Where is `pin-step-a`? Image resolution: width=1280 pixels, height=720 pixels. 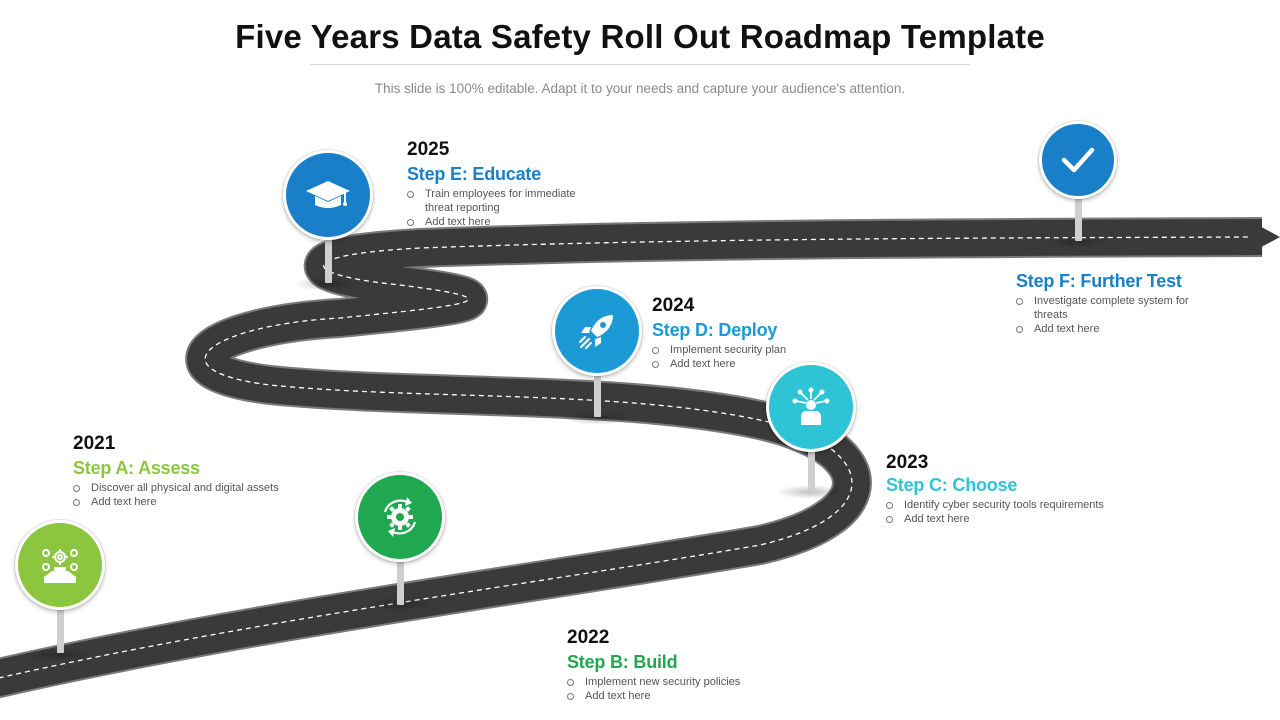
pin-step-a is located at coordinates (60, 587).